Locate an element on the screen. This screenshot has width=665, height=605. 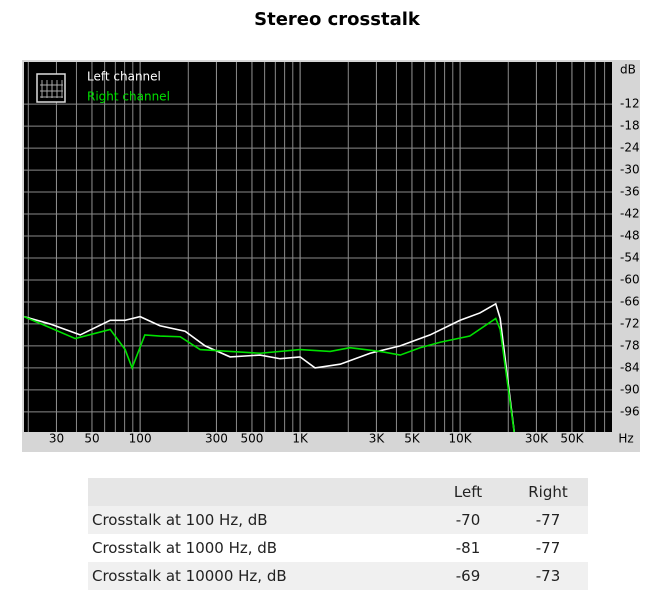
table-cell: Crosstalk at 1000 Hz, dB is located at coordinates (185, 548).